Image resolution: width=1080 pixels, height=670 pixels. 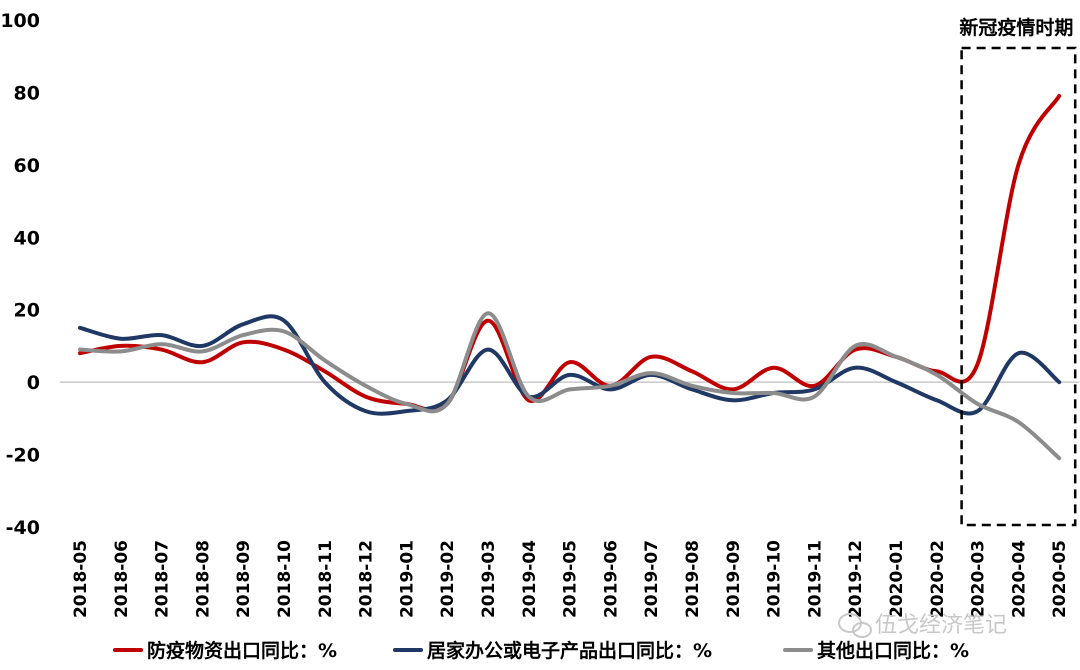 I want to click on legend-label-2: 其他出口同比：%, so click(x=893, y=650).